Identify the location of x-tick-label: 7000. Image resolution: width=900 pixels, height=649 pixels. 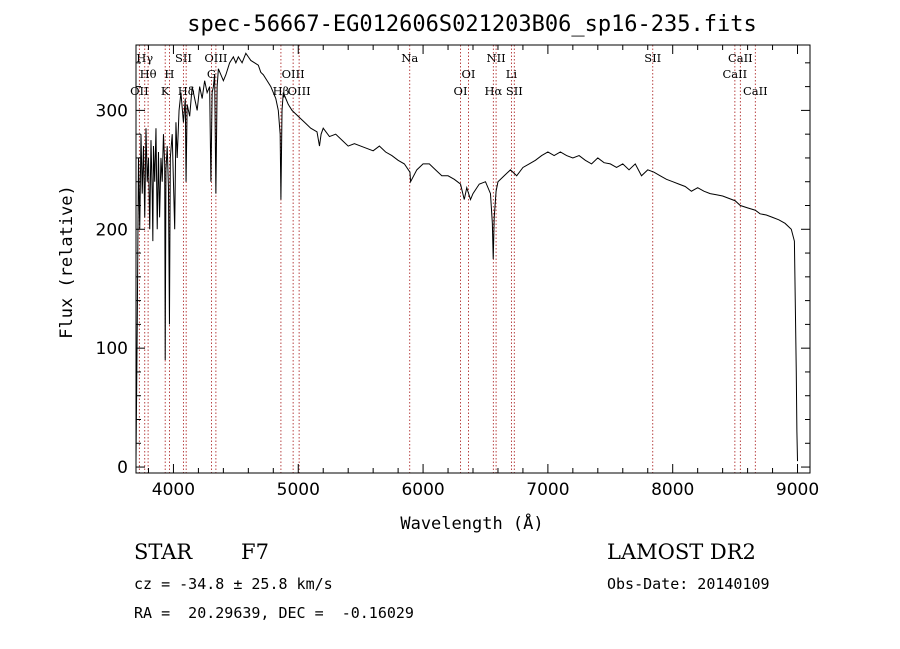
(547, 490).